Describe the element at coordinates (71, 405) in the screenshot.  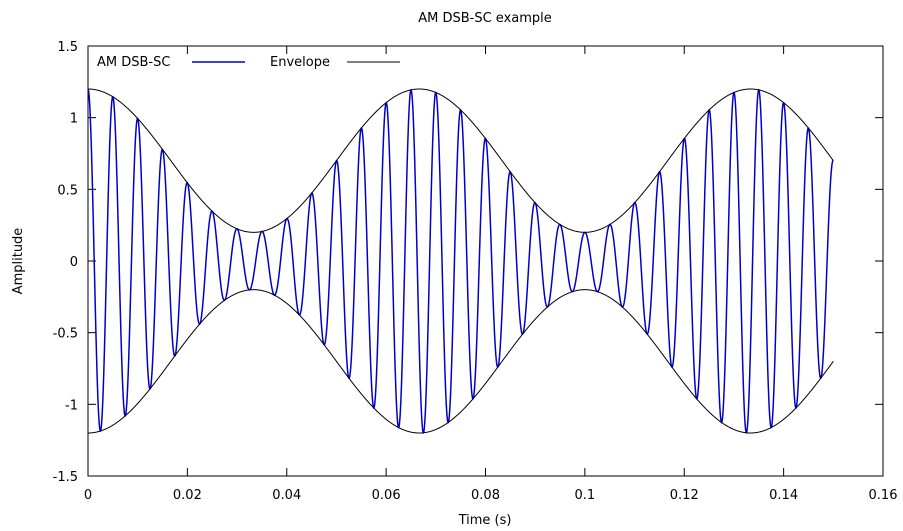
I see `y-tick-label: -1` at that location.